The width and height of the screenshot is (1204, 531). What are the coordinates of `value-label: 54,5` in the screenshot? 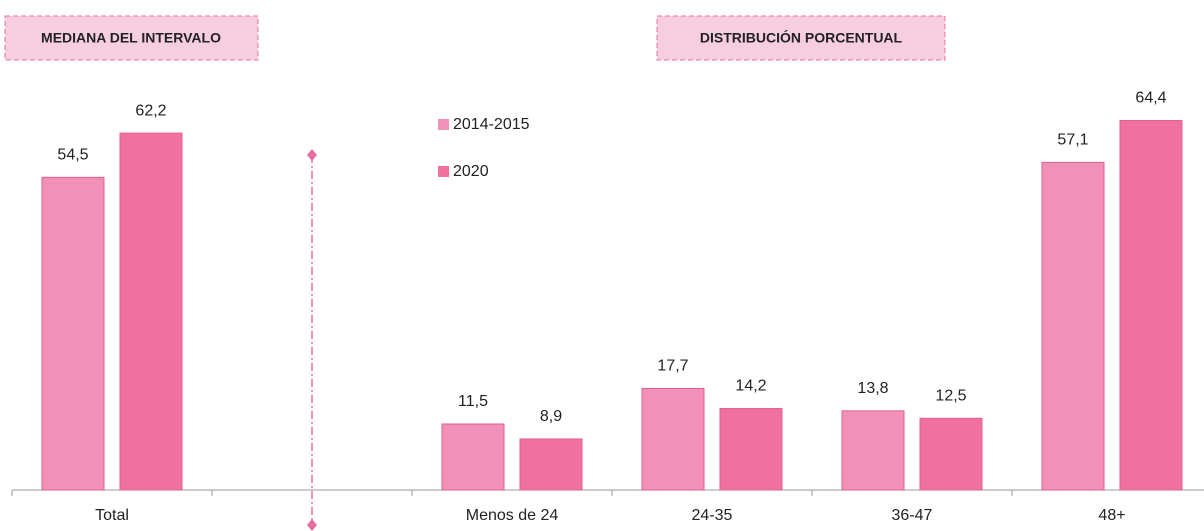 It's located at (72, 155).